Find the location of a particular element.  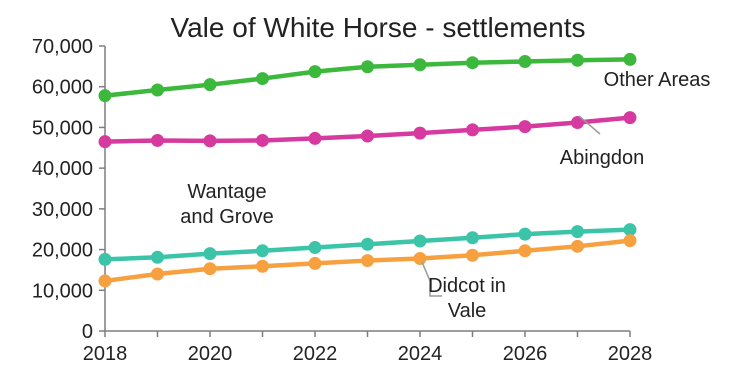

series-label-text: Abingdon is located at coordinates (602, 158).